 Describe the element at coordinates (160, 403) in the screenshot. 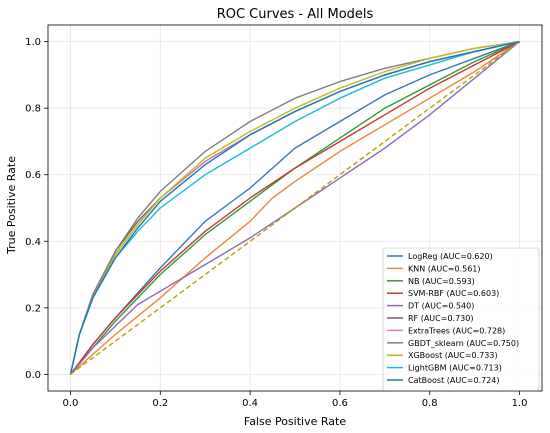

I see `x-tick-label: 0.2` at that location.